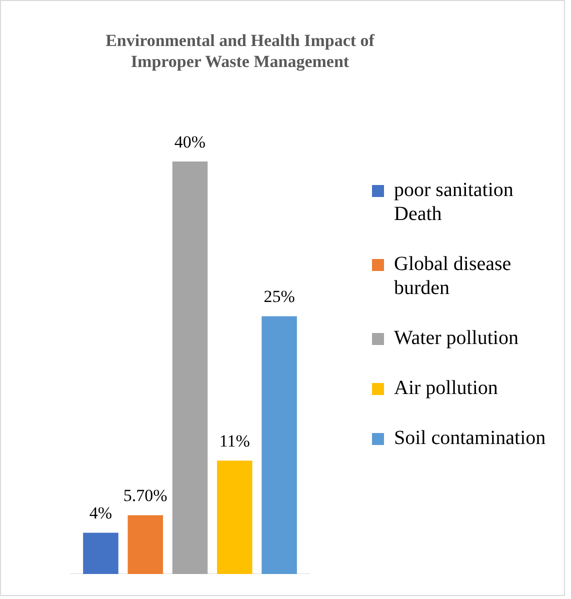 This screenshot has height=599, width=571. I want to click on data-label: 5.70%, so click(145, 496).